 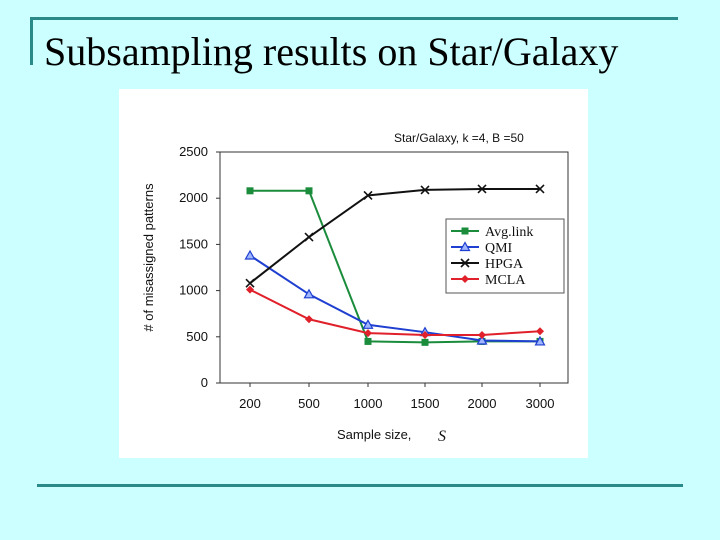 I want to click on y-axis: 0 500 1000 1500 2000 2500, so click(x=199, y=267).